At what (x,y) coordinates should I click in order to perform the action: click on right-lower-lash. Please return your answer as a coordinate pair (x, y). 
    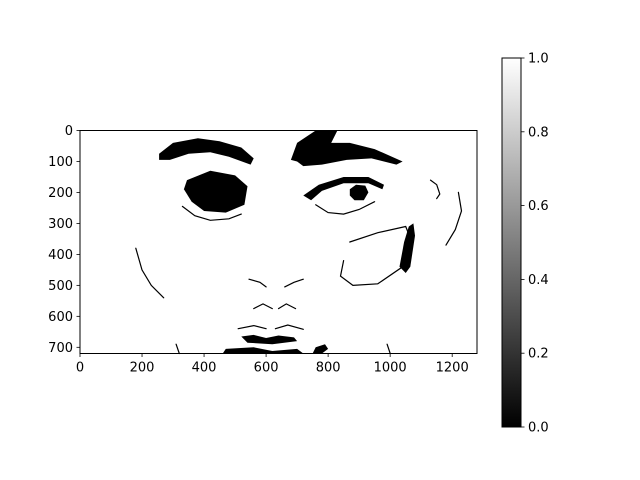
    Looking at the image, I should click on (345, 208).